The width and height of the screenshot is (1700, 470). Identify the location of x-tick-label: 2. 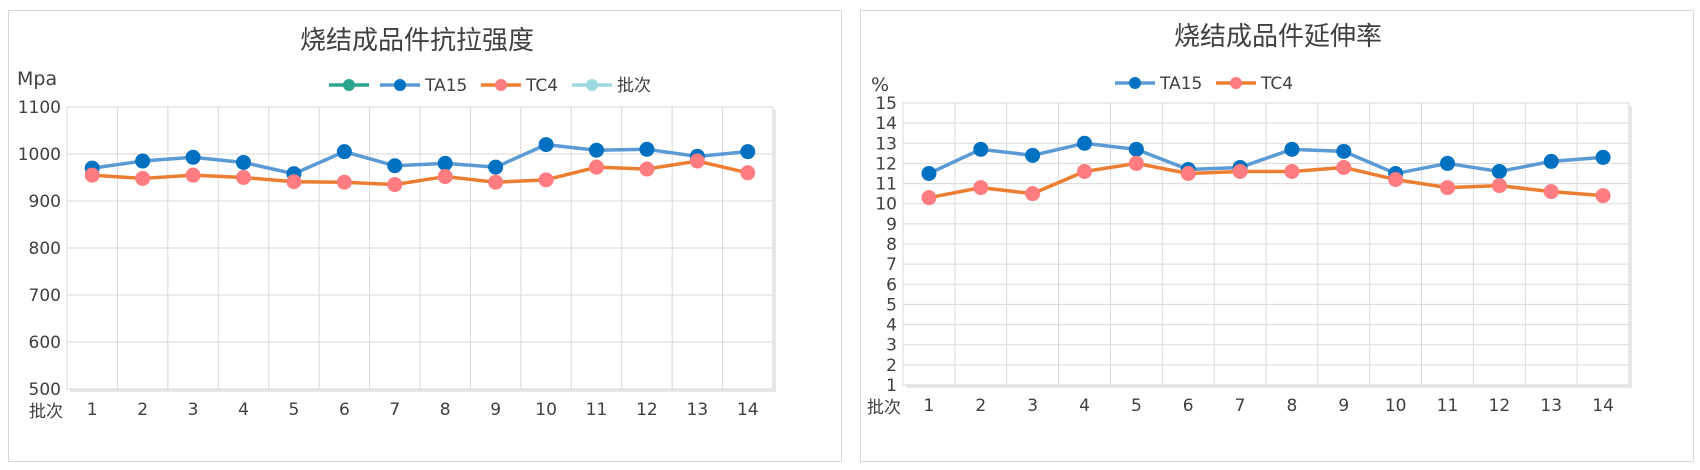
(142, 410).